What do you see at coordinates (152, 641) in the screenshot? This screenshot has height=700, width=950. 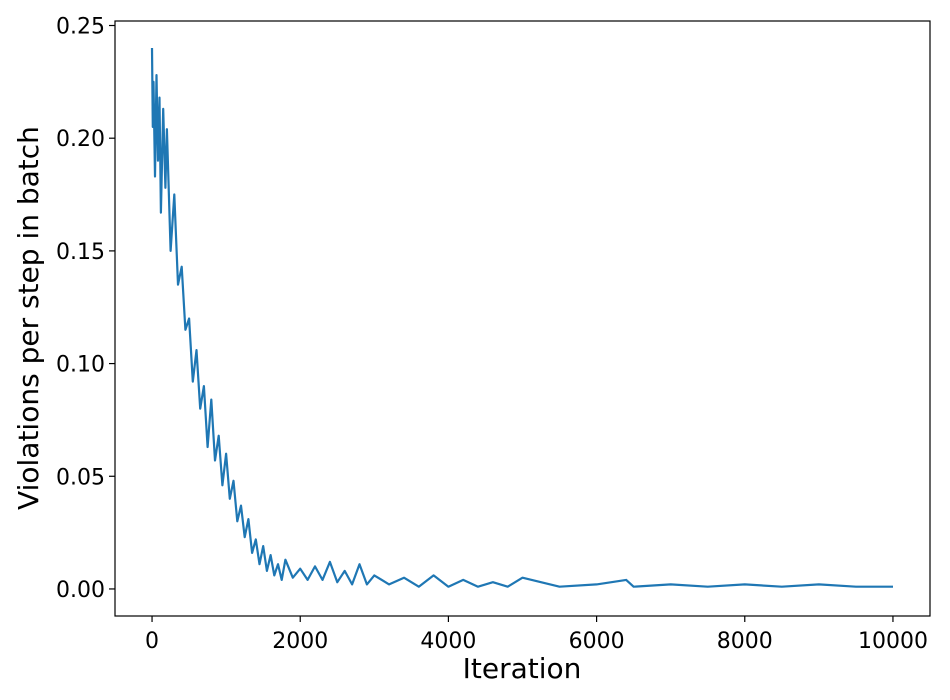 I see `x-tick-label: 0` at bounding box center [152, 641].